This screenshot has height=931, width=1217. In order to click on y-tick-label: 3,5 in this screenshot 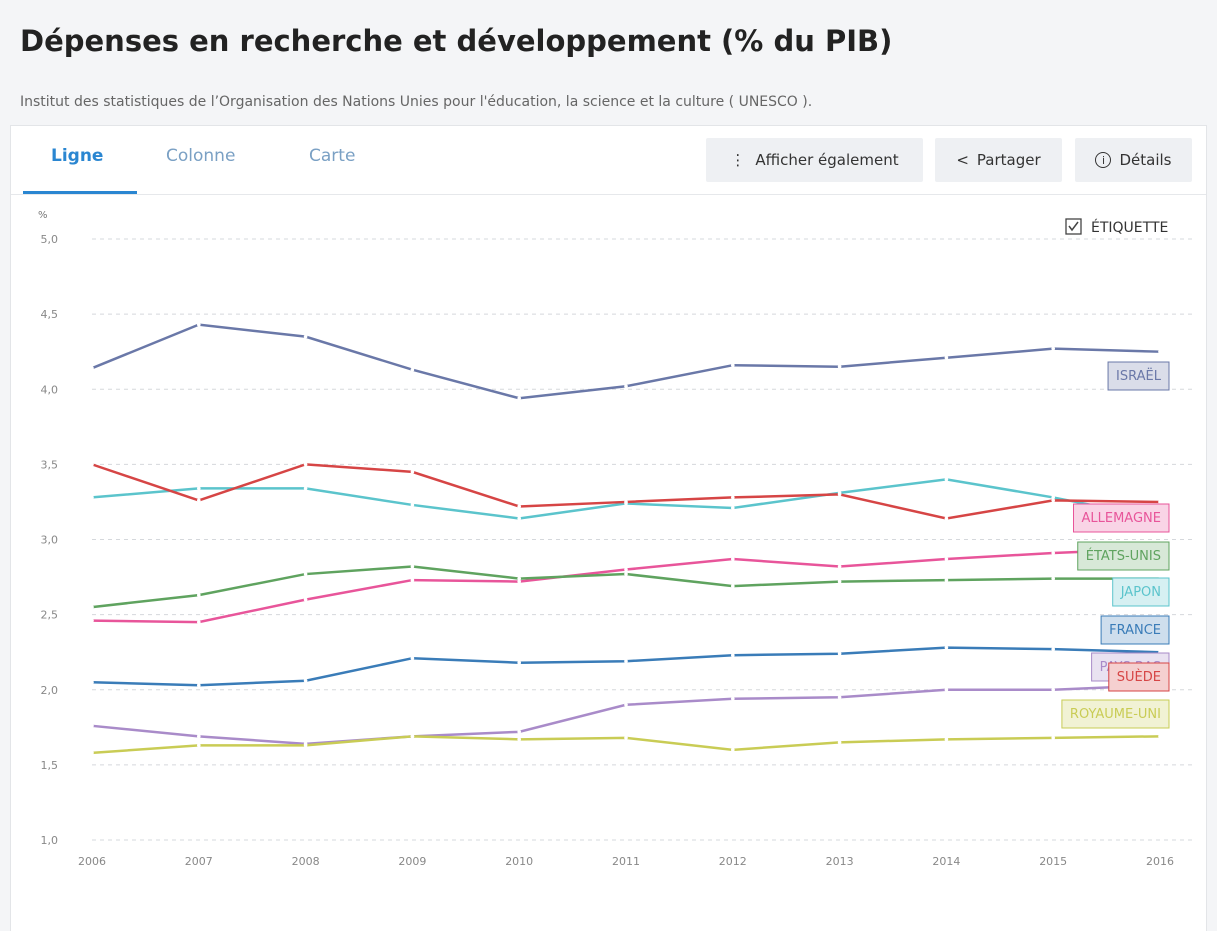, I will do `click(50, 464)`.